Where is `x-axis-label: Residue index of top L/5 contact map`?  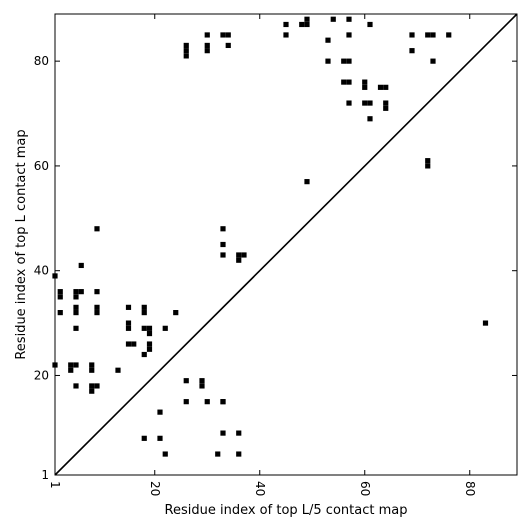 x-axis-label: Residue index of top L/5 contact map is located at coordinates (286, 510).